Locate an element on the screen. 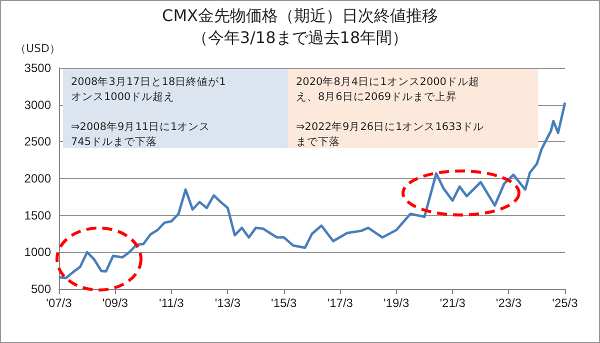  x-tick-label: '23/3 is located at coordinates (509, 303).